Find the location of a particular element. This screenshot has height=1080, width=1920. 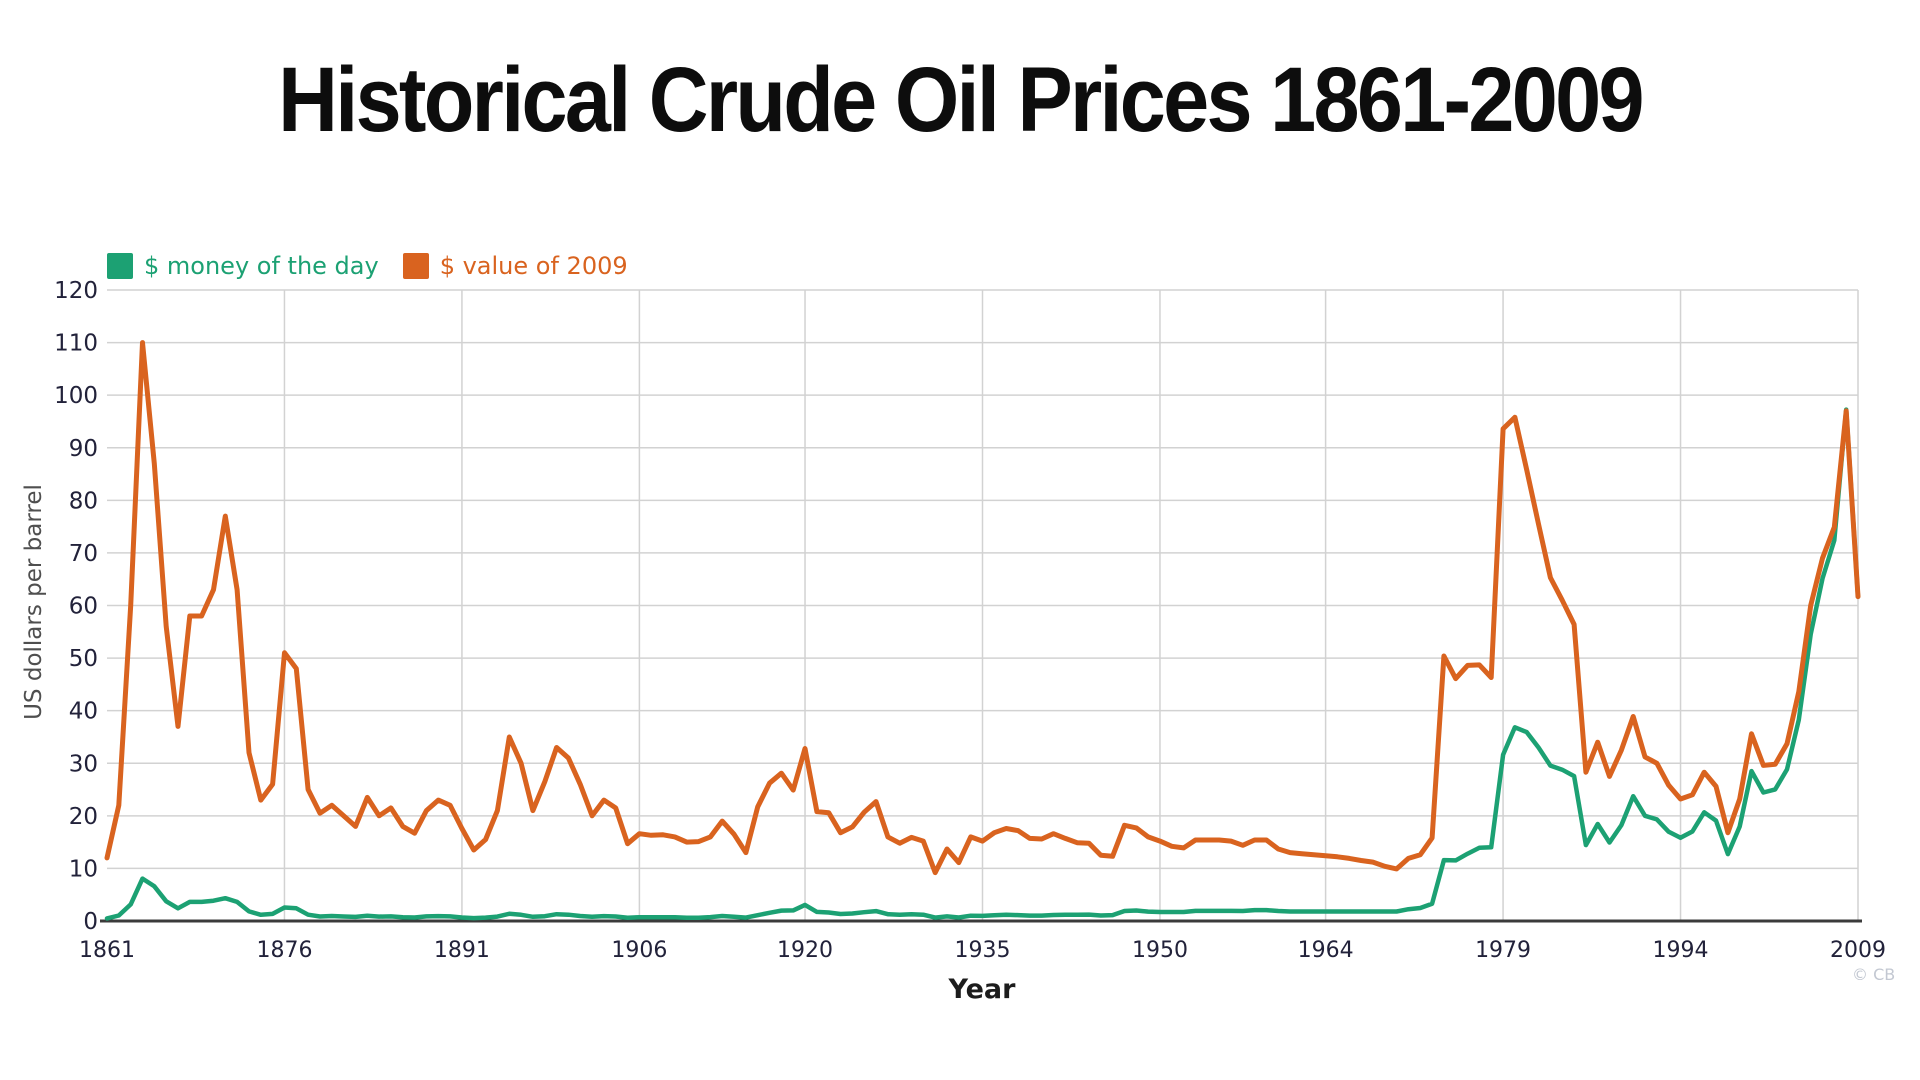

watermark: © CB is located at coordinates (1874, 974).